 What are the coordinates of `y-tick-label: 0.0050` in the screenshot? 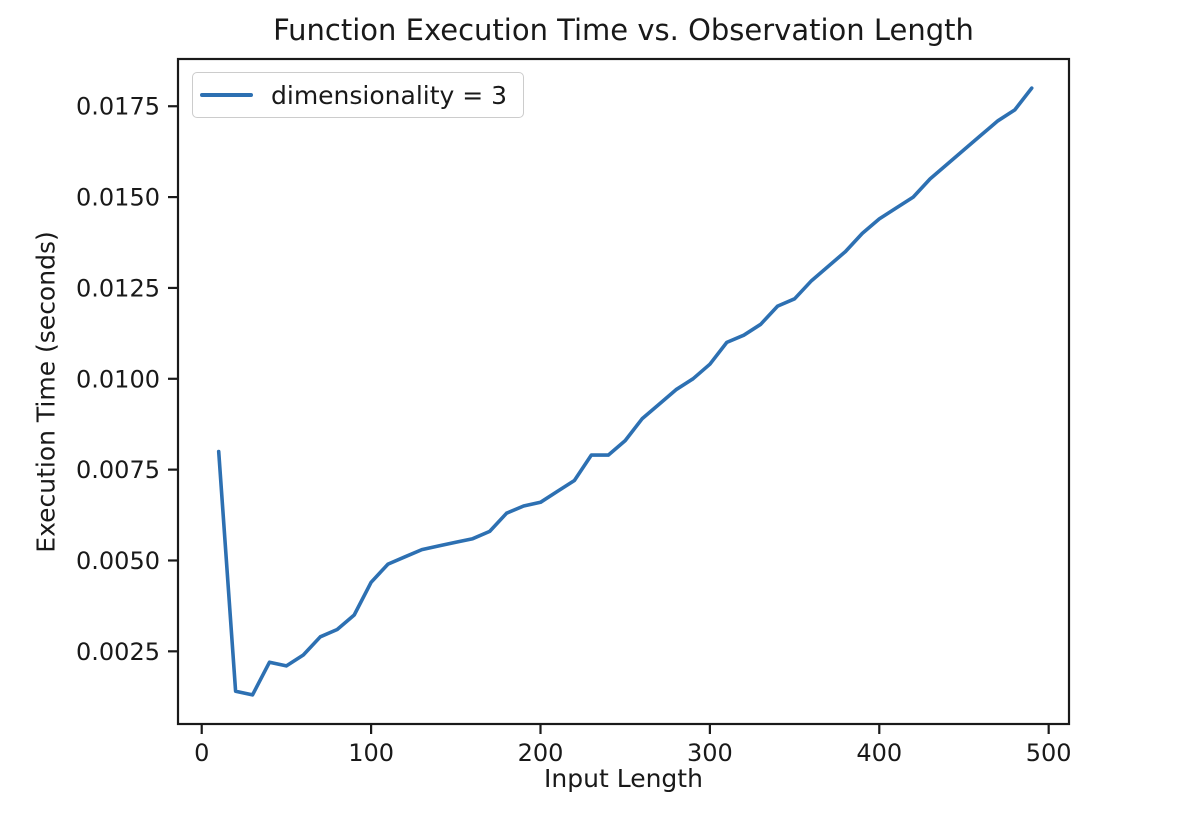 It's located at (118, 561).